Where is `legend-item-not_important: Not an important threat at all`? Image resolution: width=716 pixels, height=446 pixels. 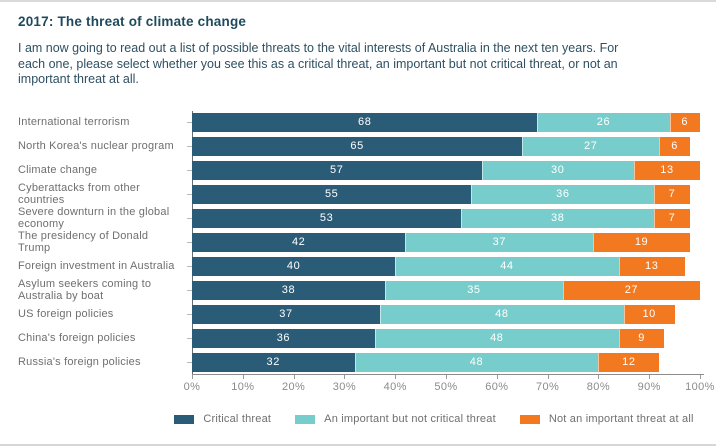 legend-item-not_important: Not an important threat at all is located at coordinates (606, 419).